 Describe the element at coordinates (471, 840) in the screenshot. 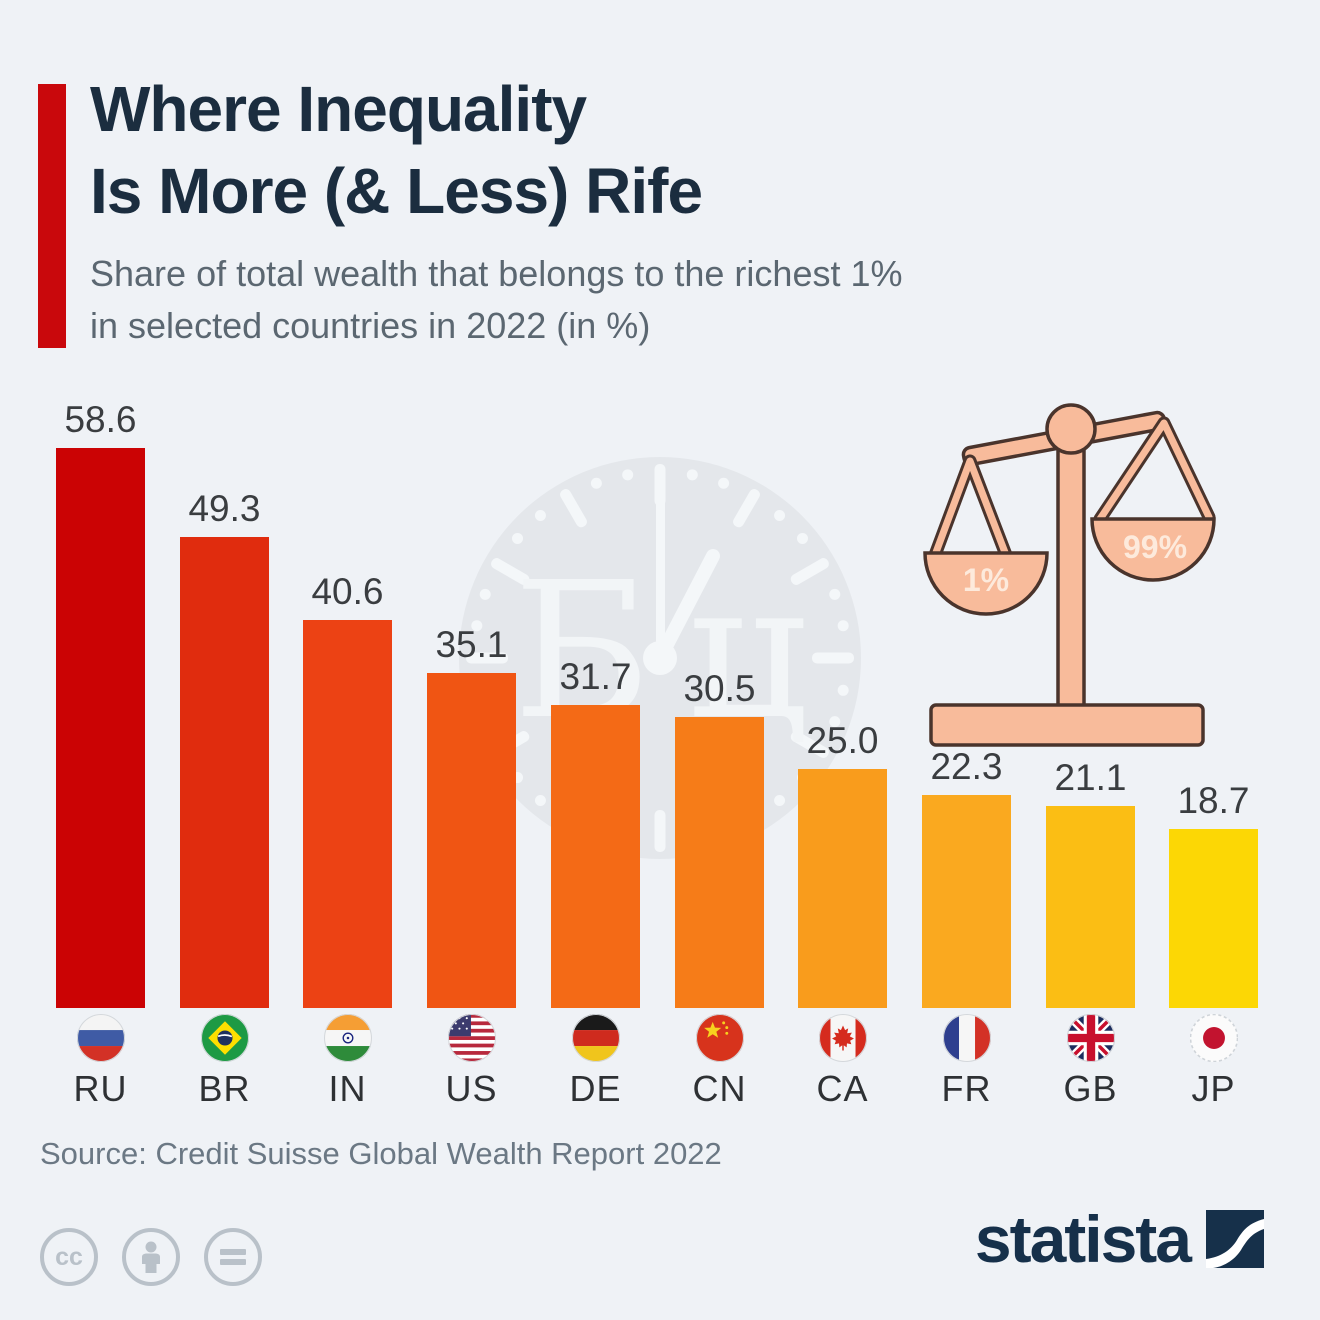

I see `bar-us` at that location.